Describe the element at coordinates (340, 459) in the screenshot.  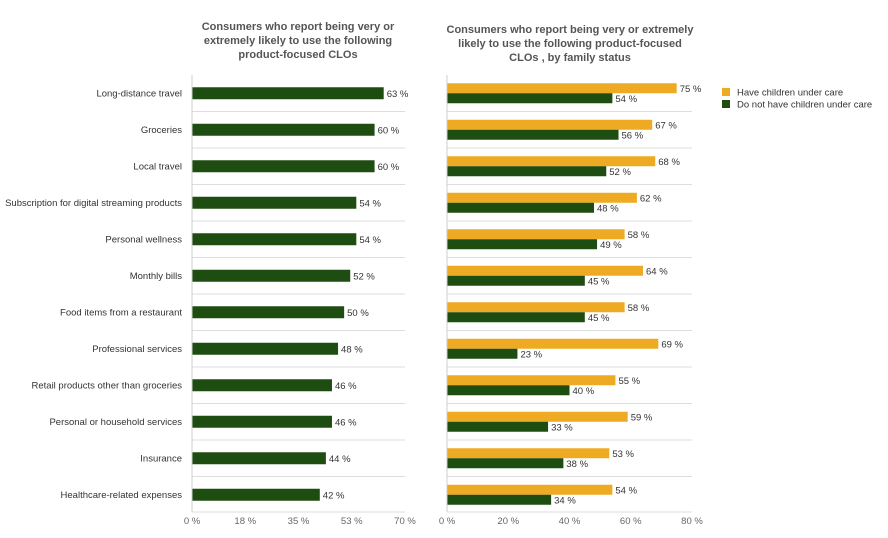
I see `data-label: 44 %` at that location.